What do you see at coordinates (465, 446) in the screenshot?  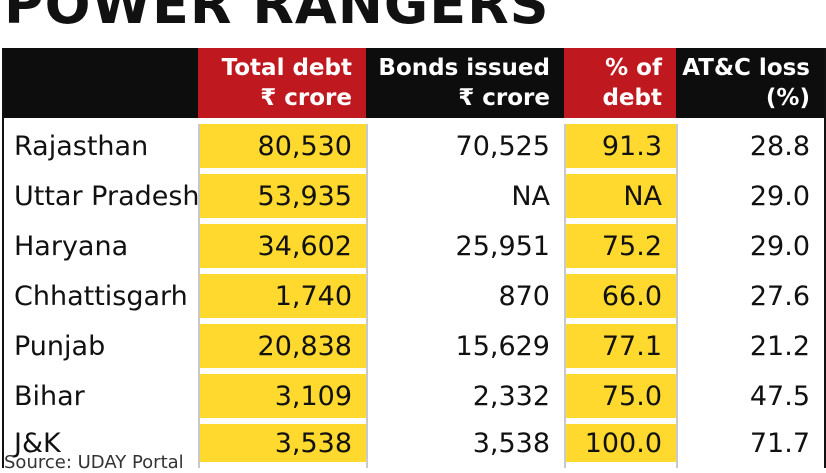 I see `bonds-issued-cell: 3,538` at bounding box center [465, 446].